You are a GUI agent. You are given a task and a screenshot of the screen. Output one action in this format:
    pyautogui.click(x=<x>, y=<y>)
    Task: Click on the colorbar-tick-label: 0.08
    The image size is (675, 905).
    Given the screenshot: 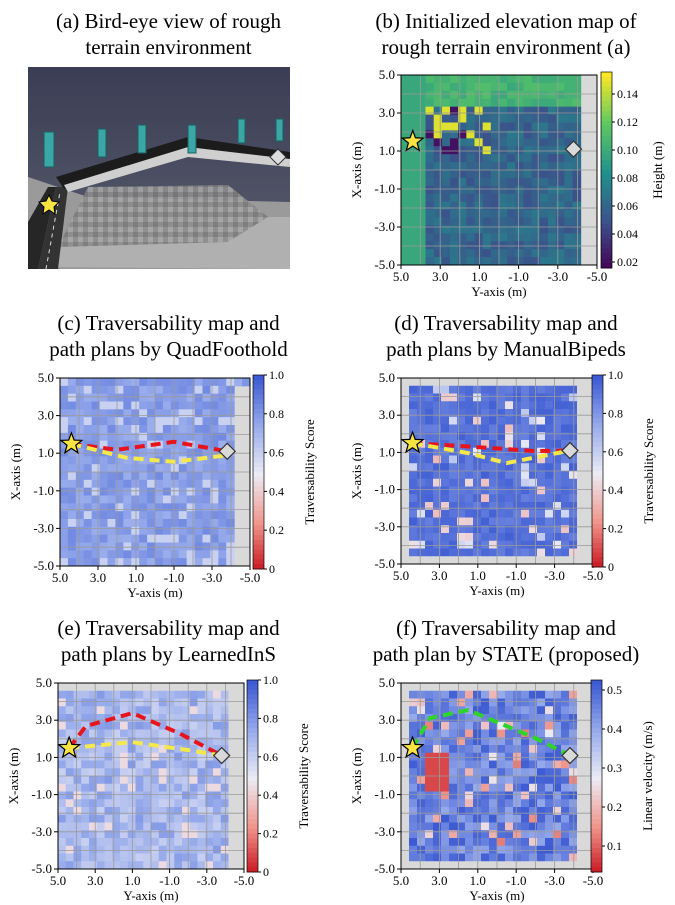 What is the action you would take?
    pyautogui.click(x=627, y=178)
    